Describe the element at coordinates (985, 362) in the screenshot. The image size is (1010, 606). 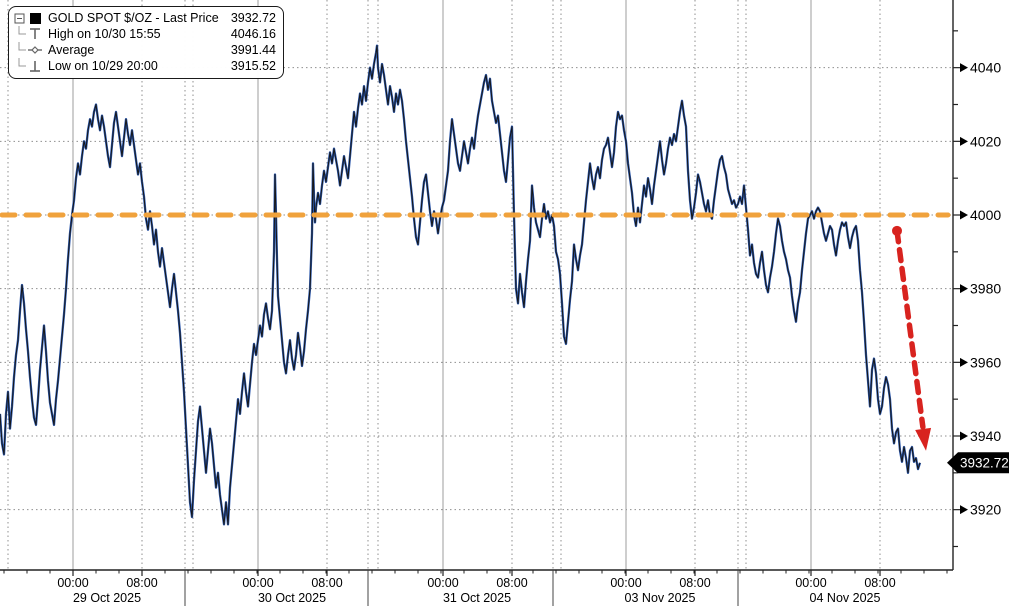
I see `y-axis-label: 3960` at that location.